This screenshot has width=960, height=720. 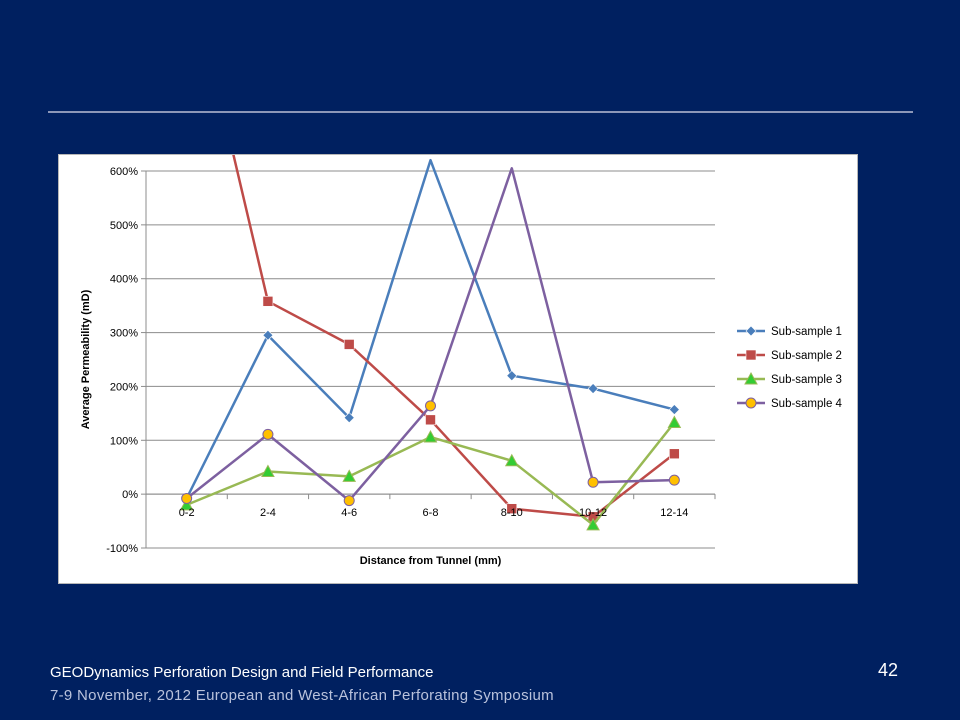 I want to click on y-tick-label: -100%, so click(x=122, y=549).